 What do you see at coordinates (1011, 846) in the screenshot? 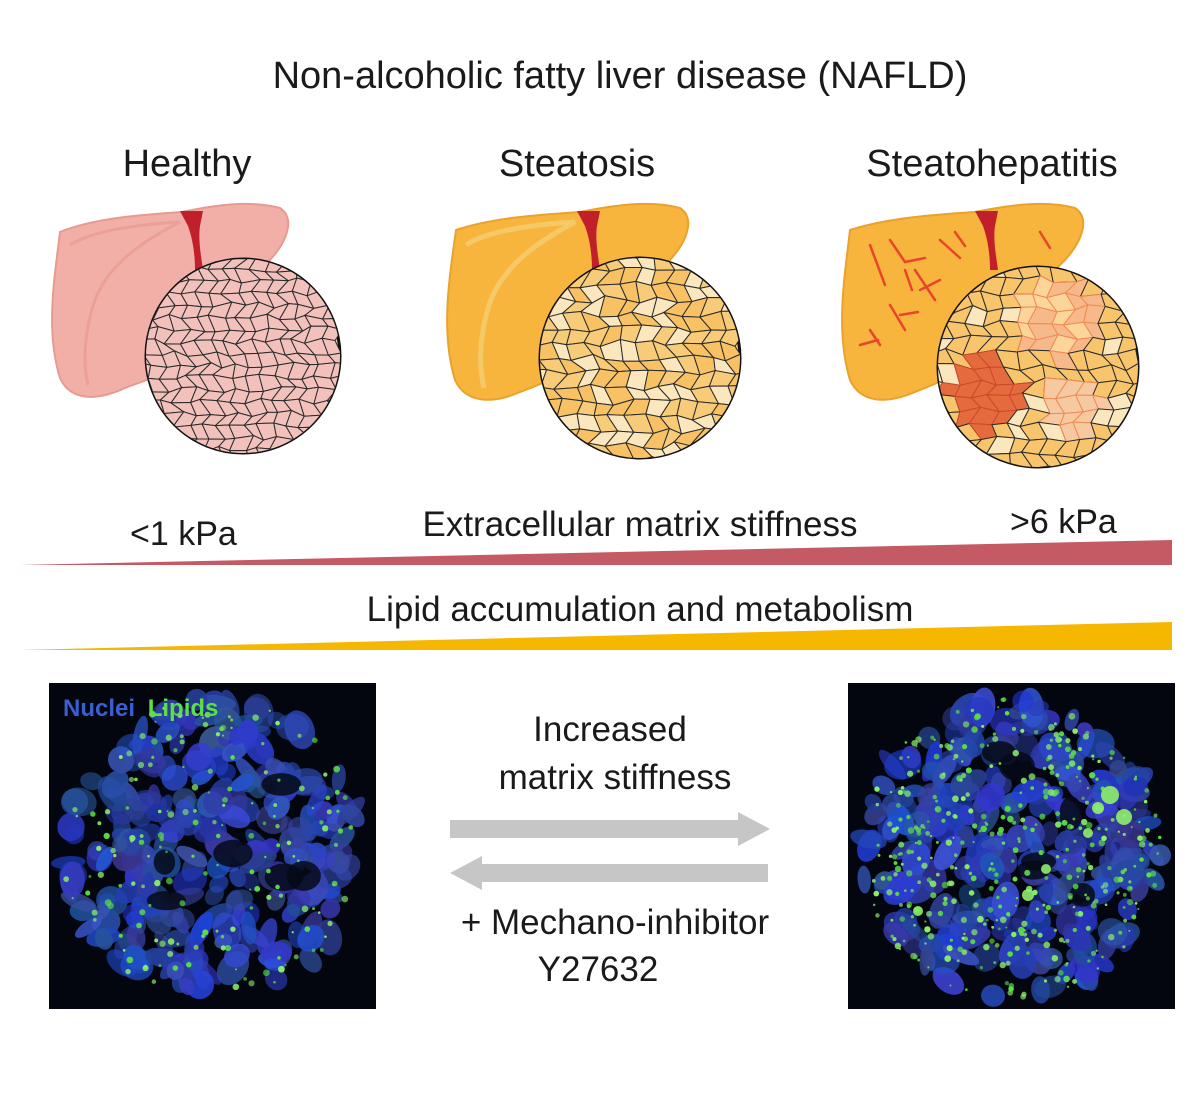
I see `micrograph-stiff-matrix` at bounding box center [1011, 846].